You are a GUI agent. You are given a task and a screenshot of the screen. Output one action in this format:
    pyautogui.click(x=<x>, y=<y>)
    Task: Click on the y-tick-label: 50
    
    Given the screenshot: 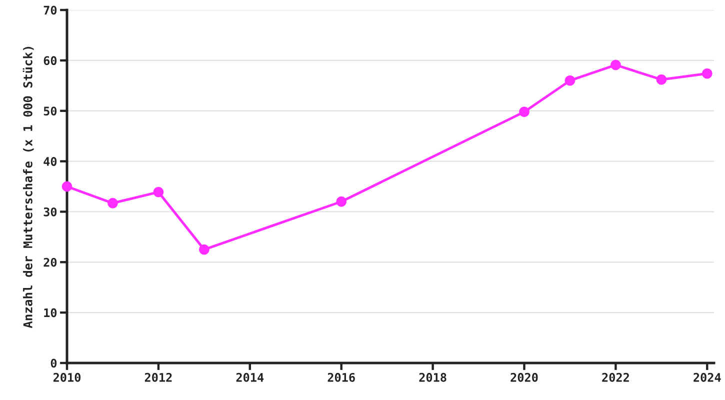 What is the action you would take?
    pyautogui.click(x=50, y=111)
    